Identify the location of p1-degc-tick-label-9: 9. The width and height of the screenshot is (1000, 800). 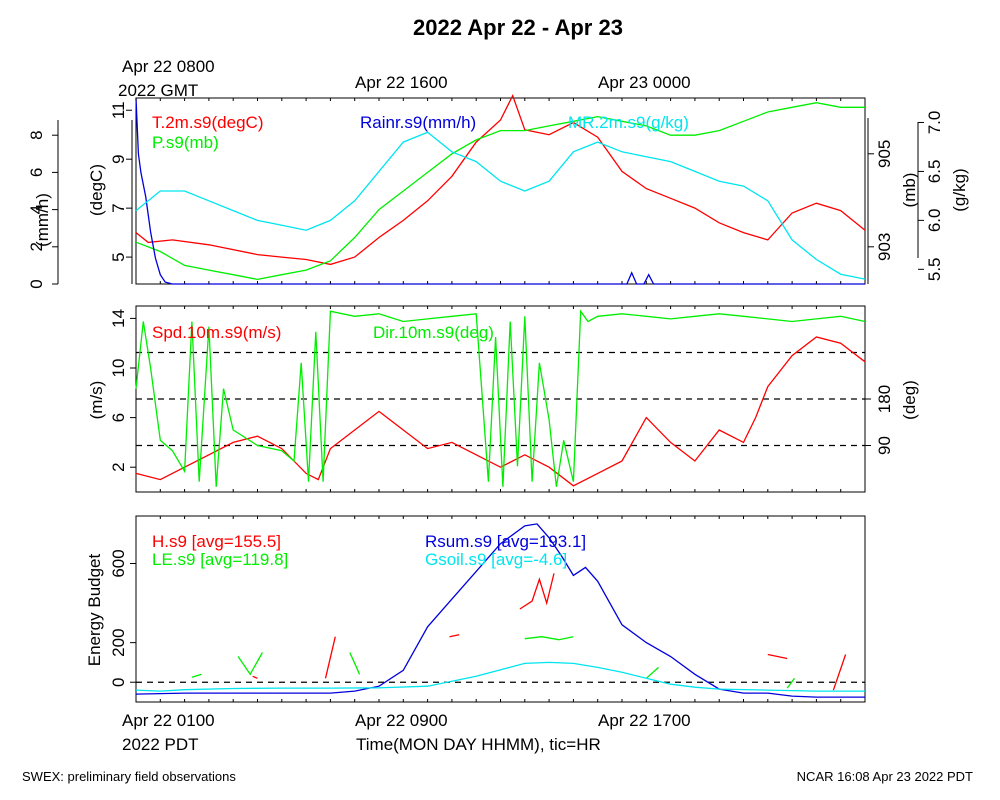
(118, 158).